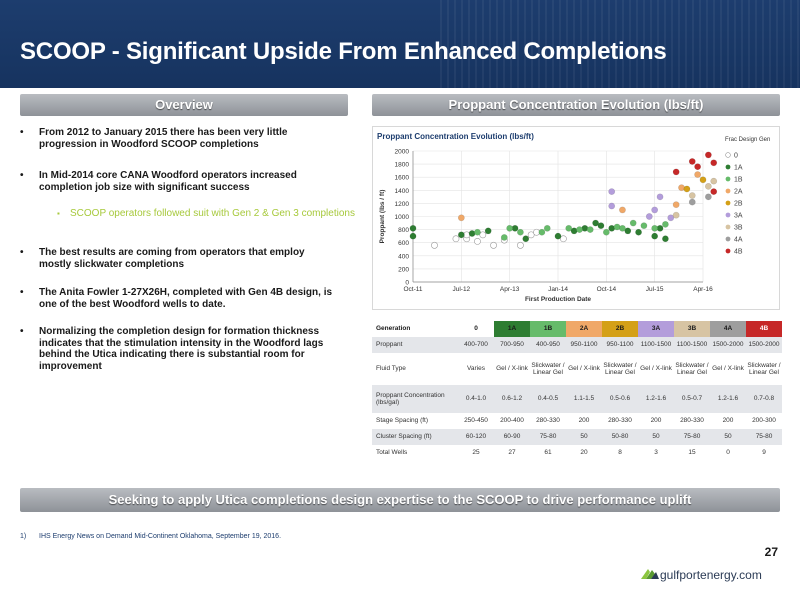 The image size is (800, 600). Describe the element at coordinates (415, 345) in the screenshot. I see `table-row-label: Proppant` at that location.